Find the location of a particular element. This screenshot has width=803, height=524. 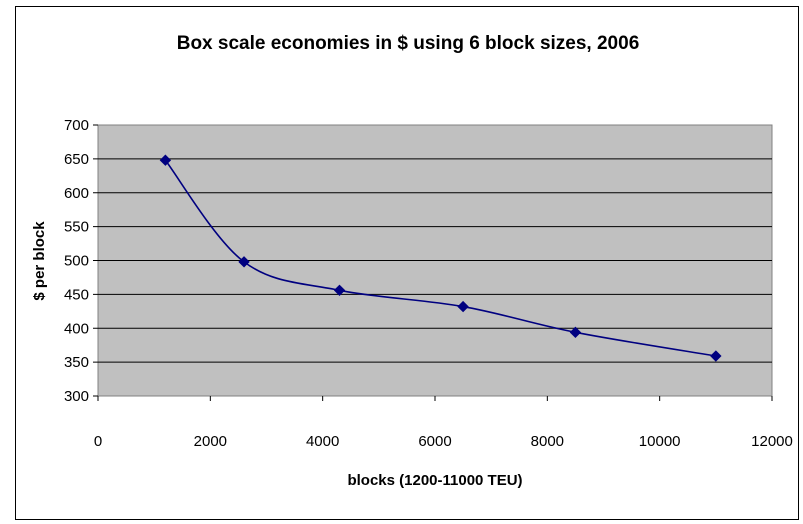

y-axis-title: $ per block is located at coordinates (39, 261).